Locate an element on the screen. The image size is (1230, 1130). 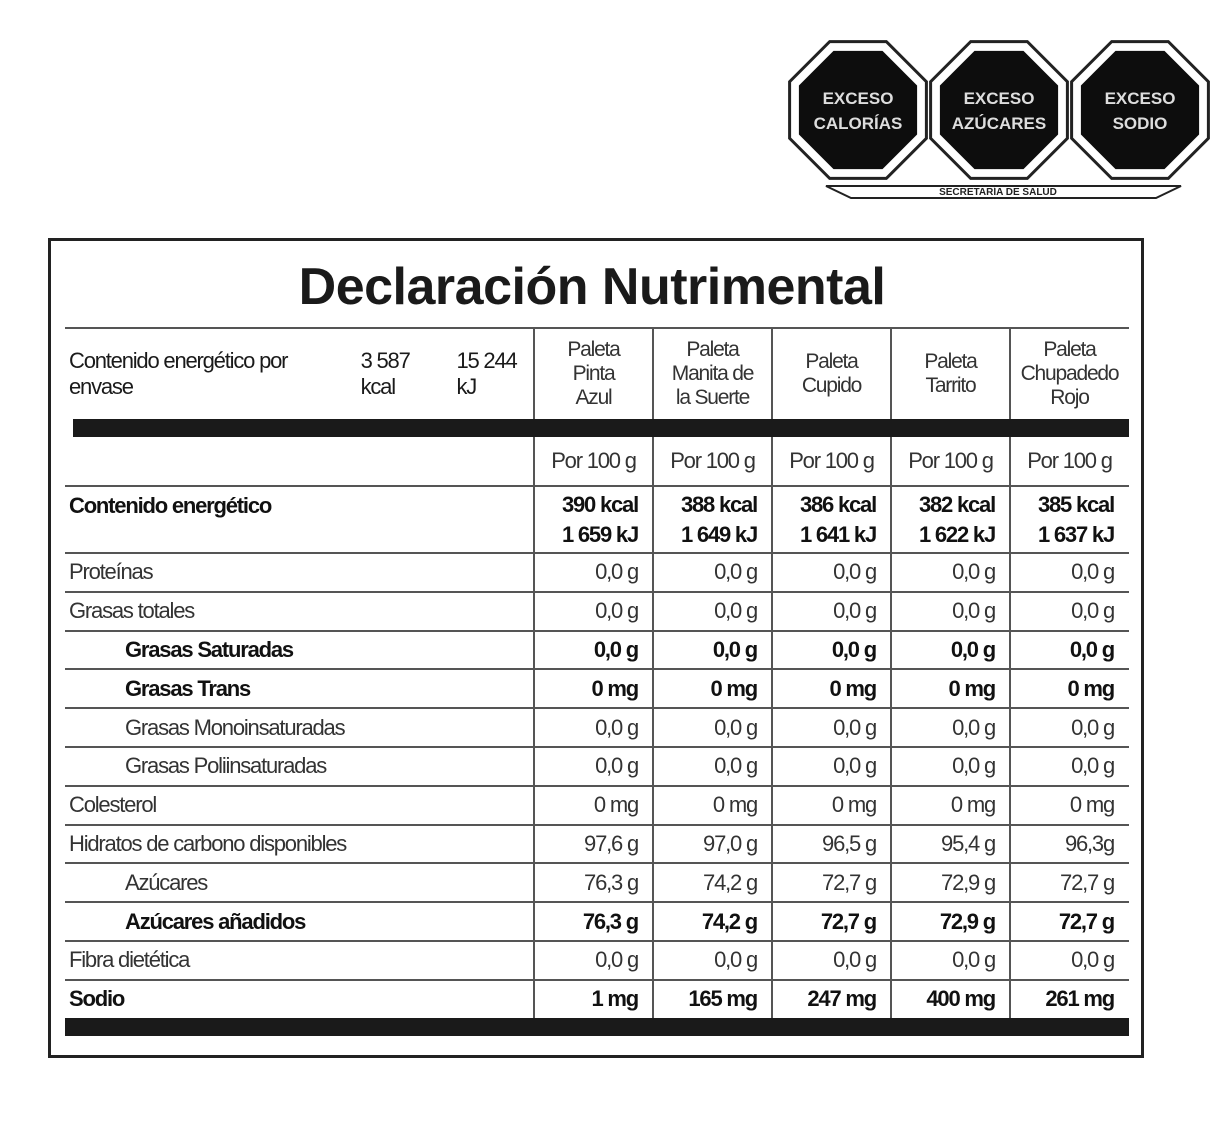
column-header: Paleta Cupido is located at coordinates (830, 374).